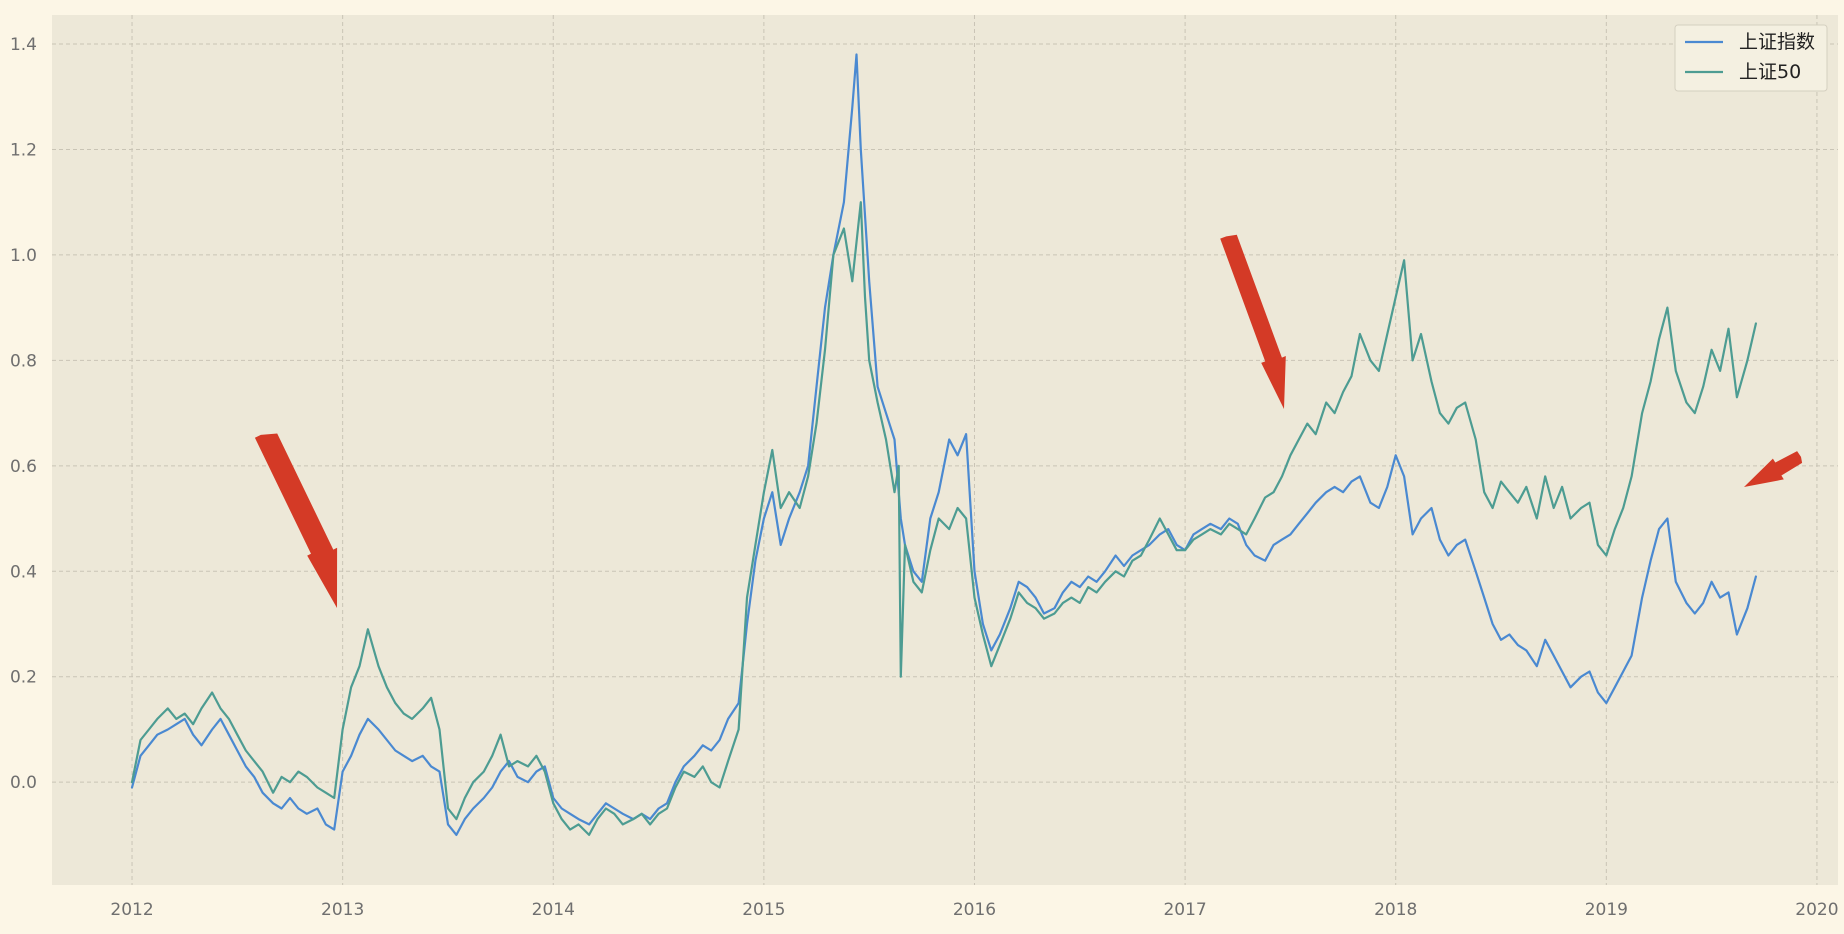 This screenshot has width=1844, height=934. Describe the element at coordinates (1751, 58) in the screenshot. I see `legend: 上证指数 上证50` at that location.